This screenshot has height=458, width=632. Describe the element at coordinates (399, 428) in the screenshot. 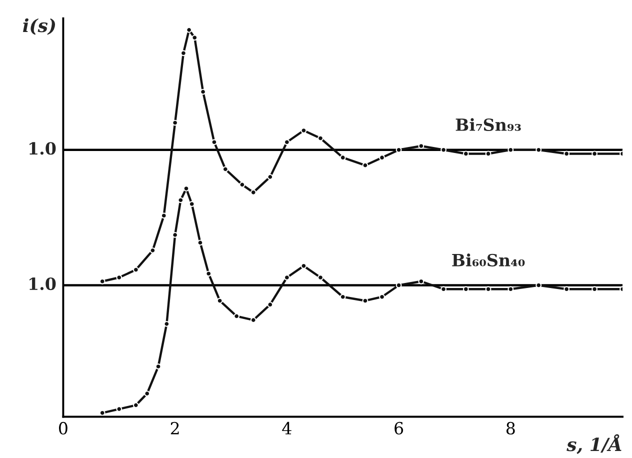

I see `x-tick-label: 6` at that location.